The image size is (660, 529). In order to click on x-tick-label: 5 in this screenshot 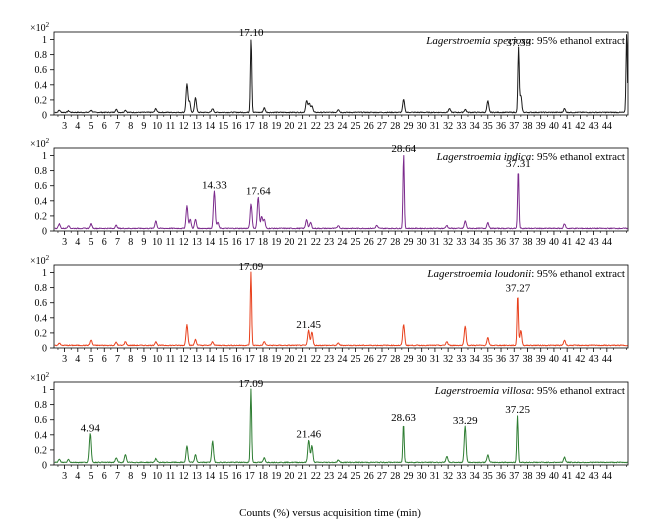, I will do `click(91, 476)`.